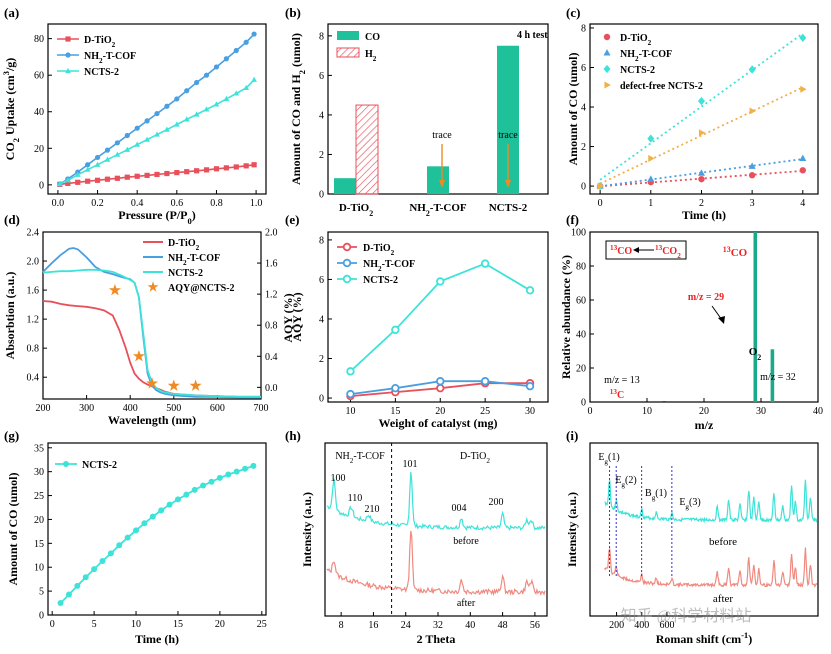 The height and width of the screenshot is (654, 831). I want to click on aqy-point, so click(195, 385).